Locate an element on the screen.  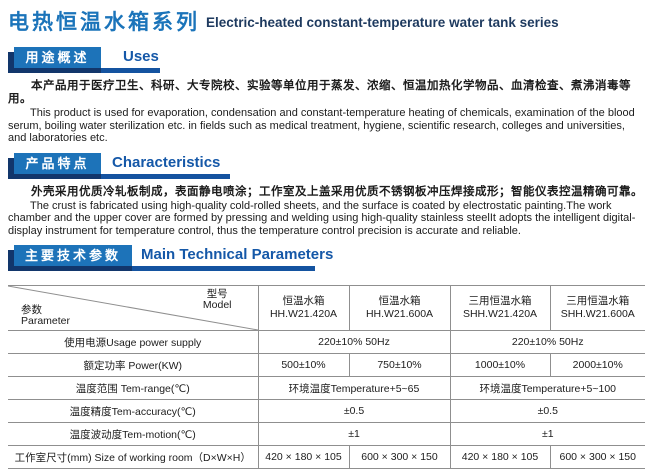
corner-cell: 型号 Model 参数 Parameter is located at coordinates (133, 308).